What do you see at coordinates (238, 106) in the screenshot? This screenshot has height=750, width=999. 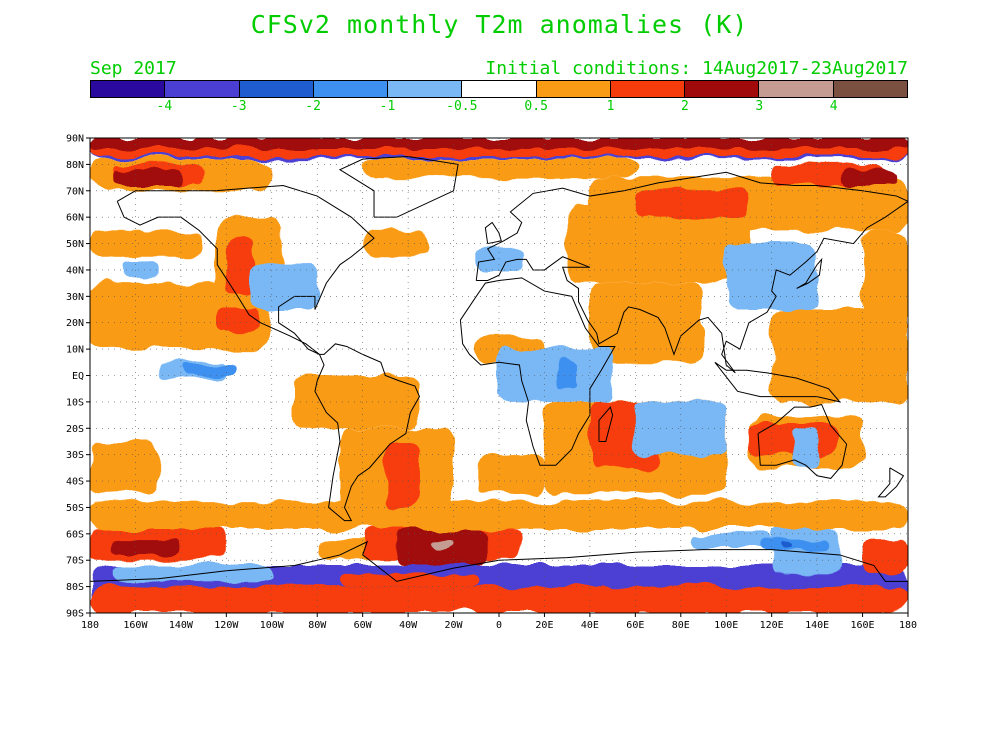 I see `color-legend-label: -3` at bounding box center [238, 106].